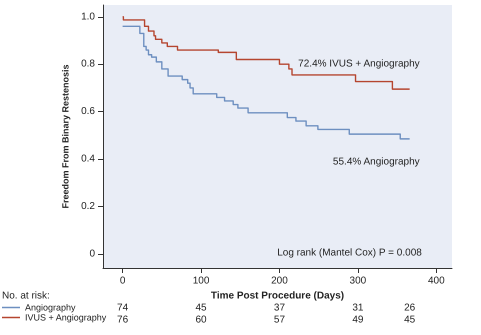  What do you see at coordinates (437, 281) in the screenshot?
I see `x-tick-label: 400` at bounding box center [437, 281].